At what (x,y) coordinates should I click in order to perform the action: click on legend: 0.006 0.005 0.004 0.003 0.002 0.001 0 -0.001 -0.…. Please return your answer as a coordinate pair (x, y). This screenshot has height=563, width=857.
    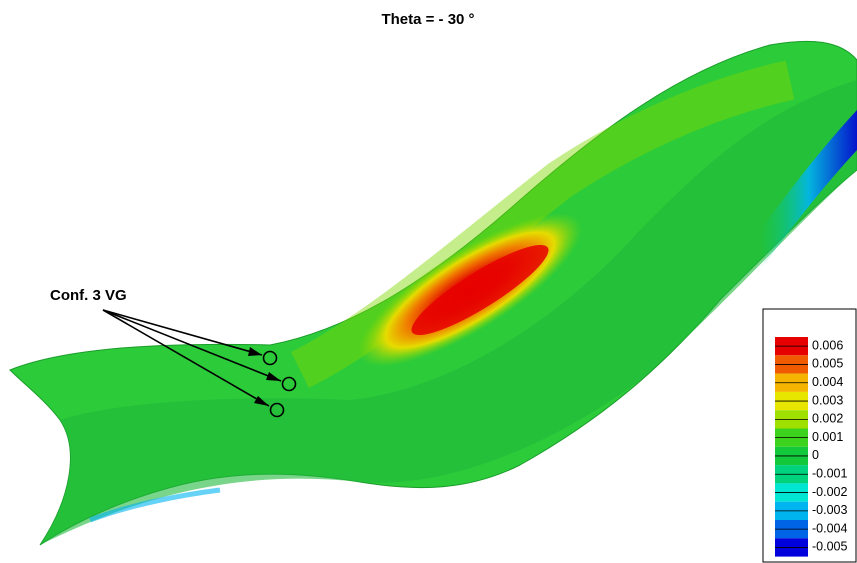
    Looking at the image, I should click on (809, 435).